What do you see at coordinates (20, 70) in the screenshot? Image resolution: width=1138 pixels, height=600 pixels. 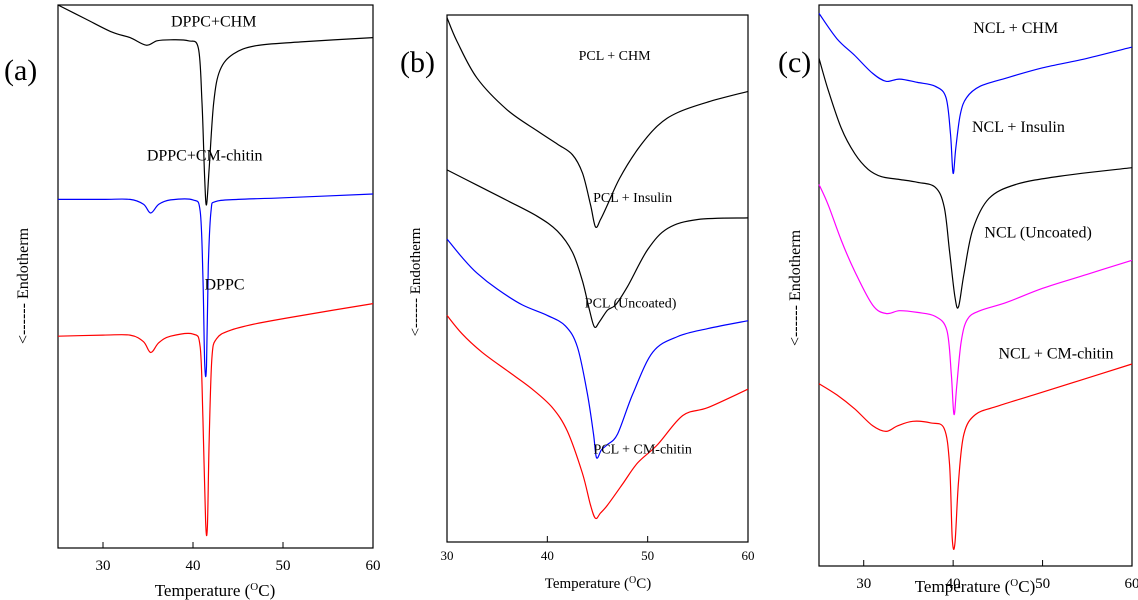 I see `panel-label-a: (a)` at bounding box center [20, 70].